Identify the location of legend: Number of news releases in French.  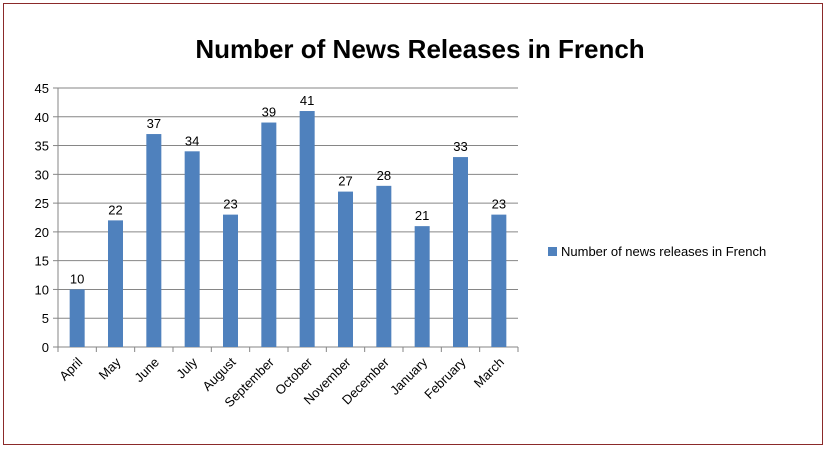
(657, 251).